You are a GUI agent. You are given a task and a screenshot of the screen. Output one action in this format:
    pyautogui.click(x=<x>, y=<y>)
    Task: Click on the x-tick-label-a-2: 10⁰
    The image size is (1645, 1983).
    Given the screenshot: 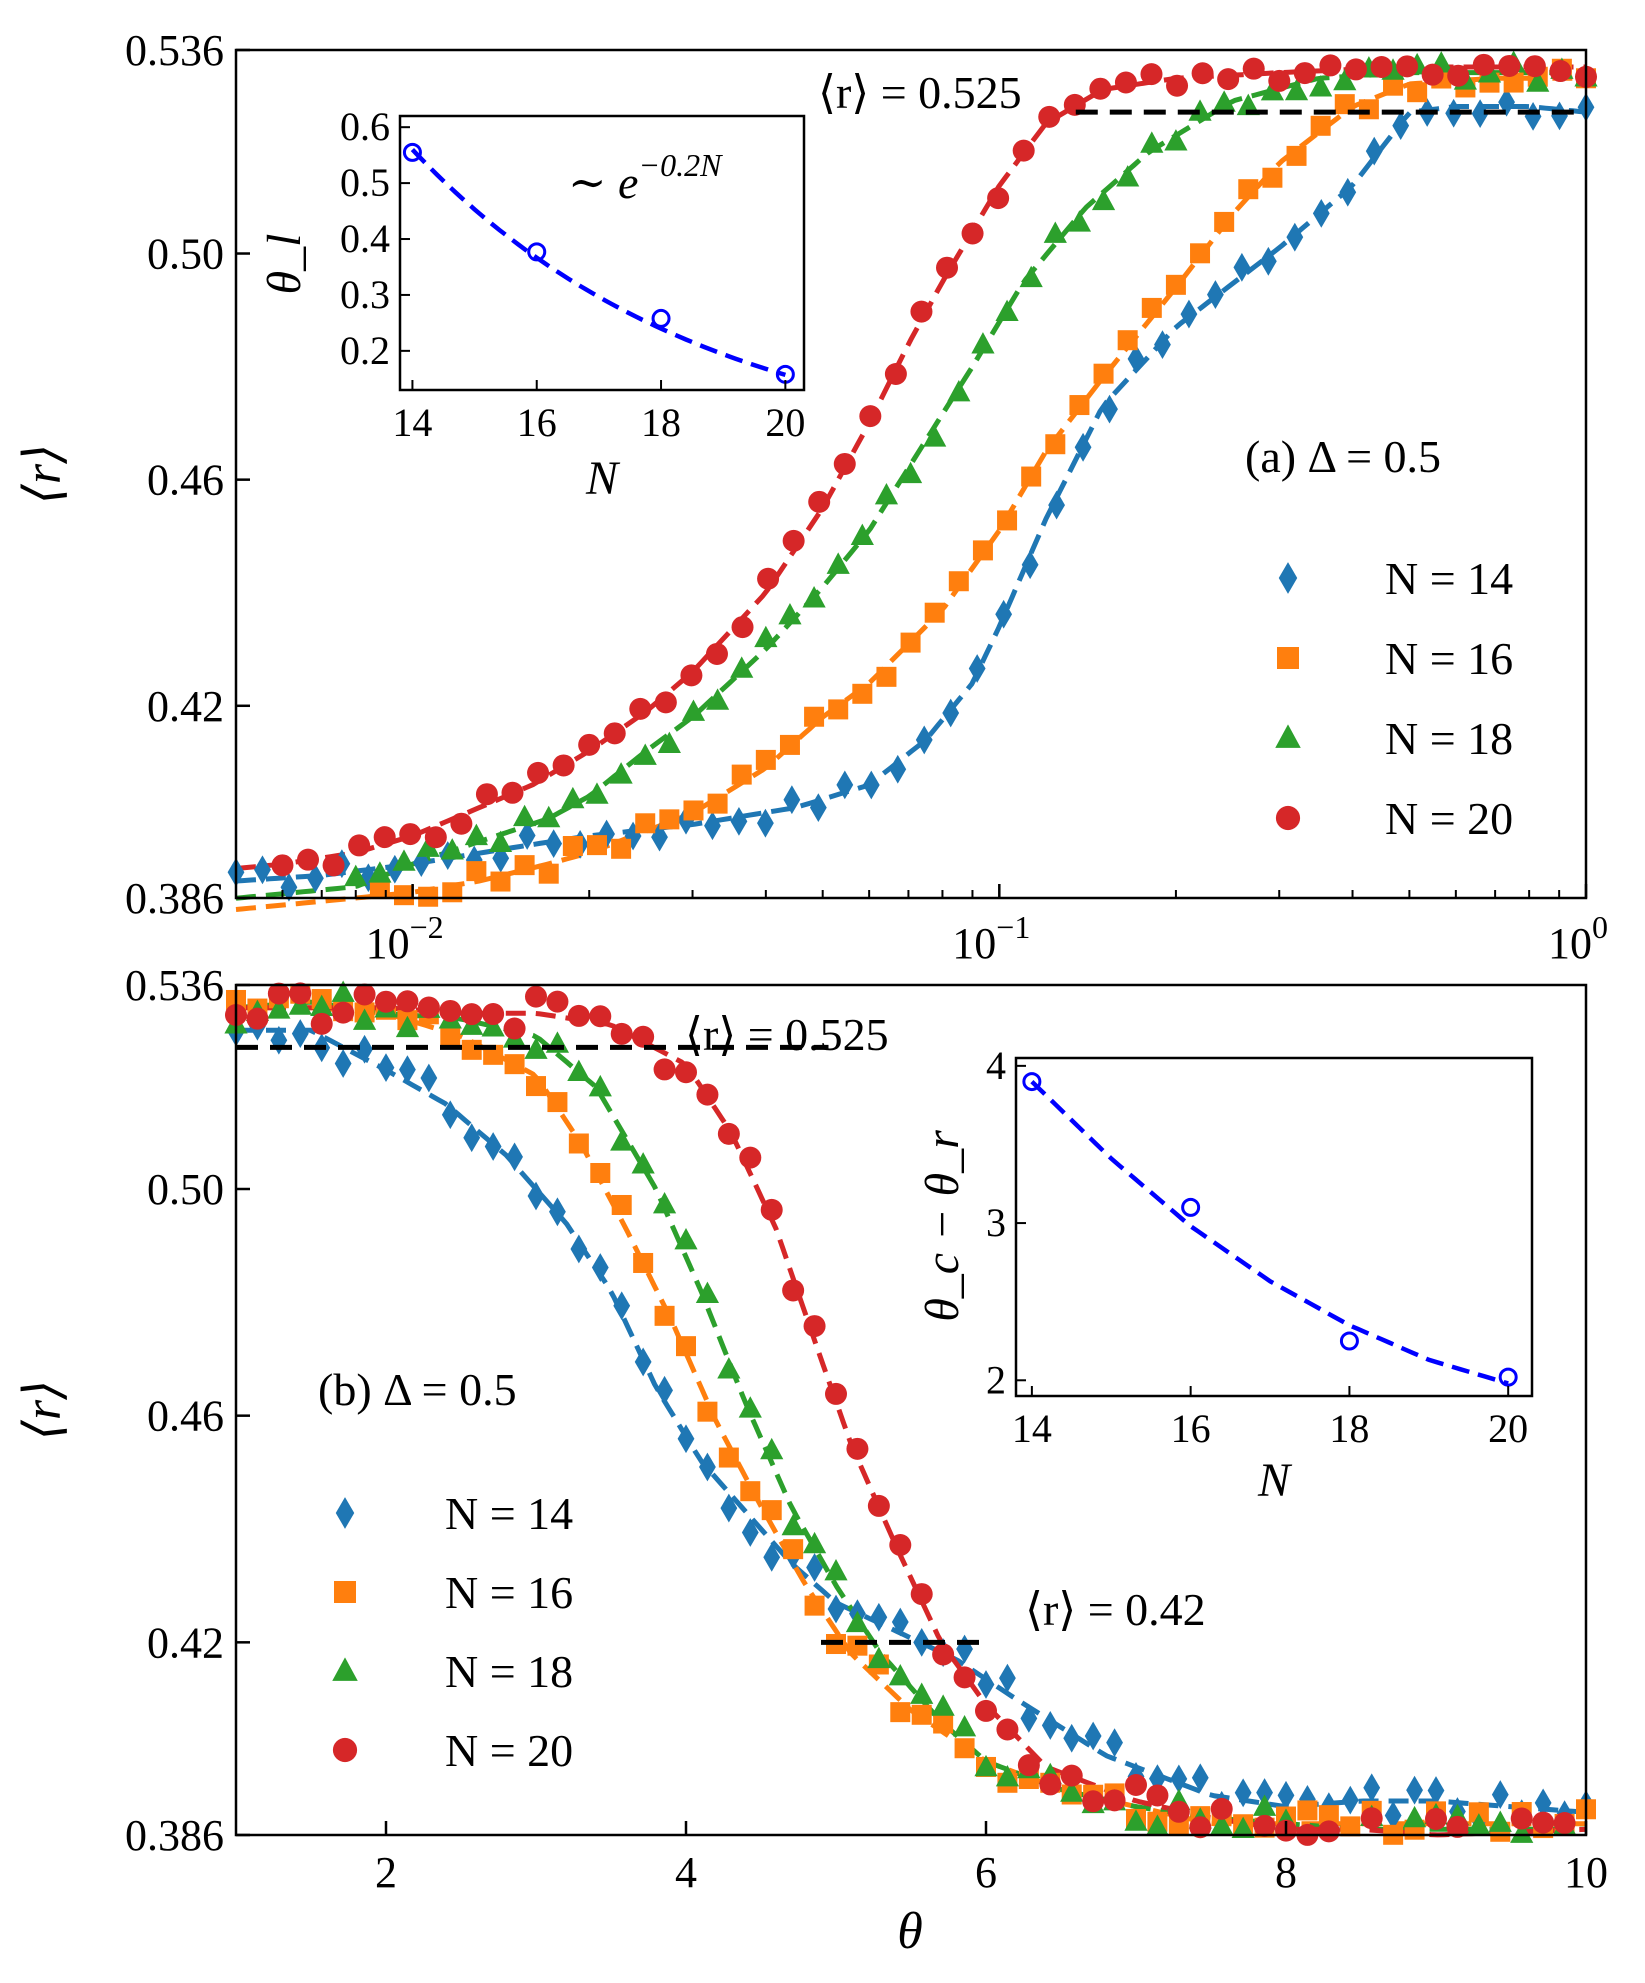 What is the action you would take?
    pyautogui.click(x=1578, y=938)
    